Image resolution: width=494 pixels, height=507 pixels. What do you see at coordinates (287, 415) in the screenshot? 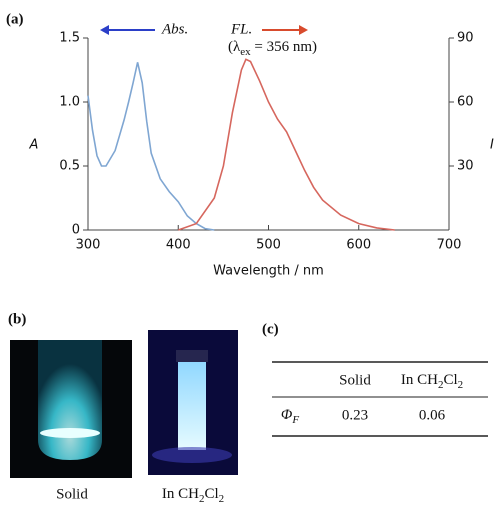
I see `text-part: Φ` at bounding box center [287, 415].